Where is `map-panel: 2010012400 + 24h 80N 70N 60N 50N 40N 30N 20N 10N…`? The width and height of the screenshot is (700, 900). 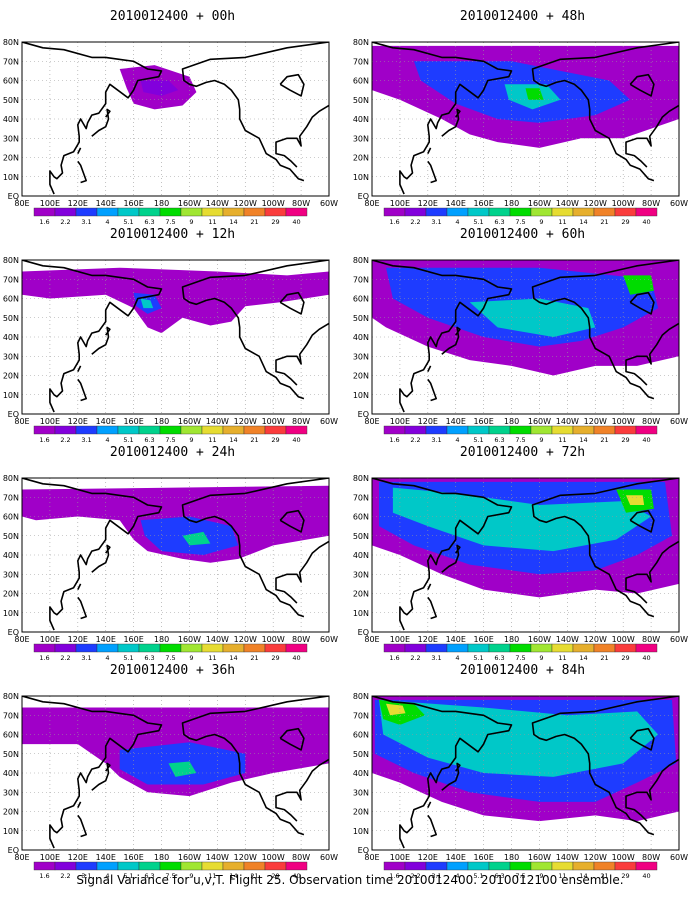 map-panel: 2010012400 + 24h 80N 70N 60N 50N 40N 30N 20N 10N… is located at coordinates (172, 554).